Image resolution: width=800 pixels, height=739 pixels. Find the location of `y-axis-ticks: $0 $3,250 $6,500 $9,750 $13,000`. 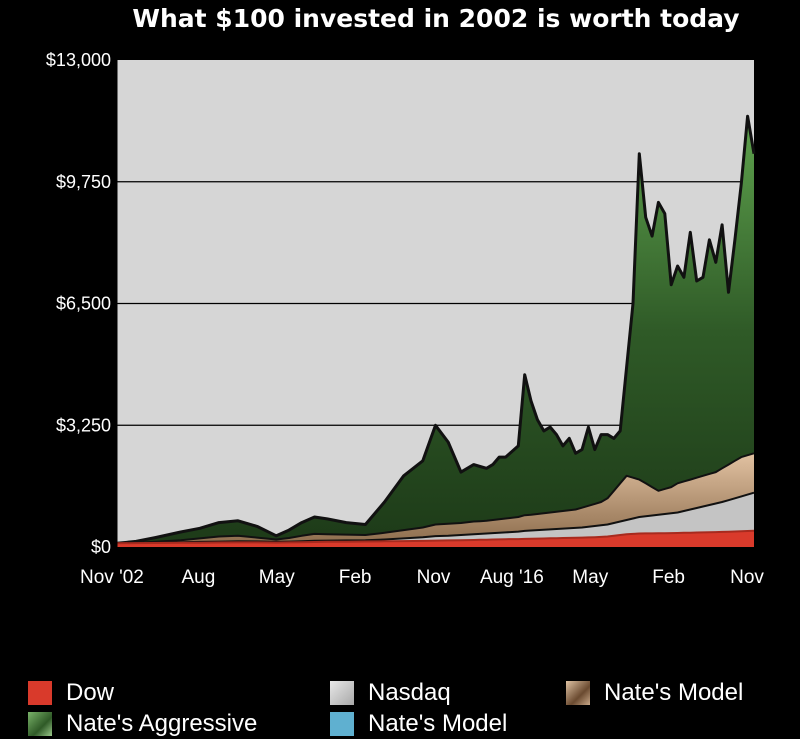

y-axis-ticks: $0 $3,250 $6,500 $9,750 $13,000 is located at coordinates (78, 303).